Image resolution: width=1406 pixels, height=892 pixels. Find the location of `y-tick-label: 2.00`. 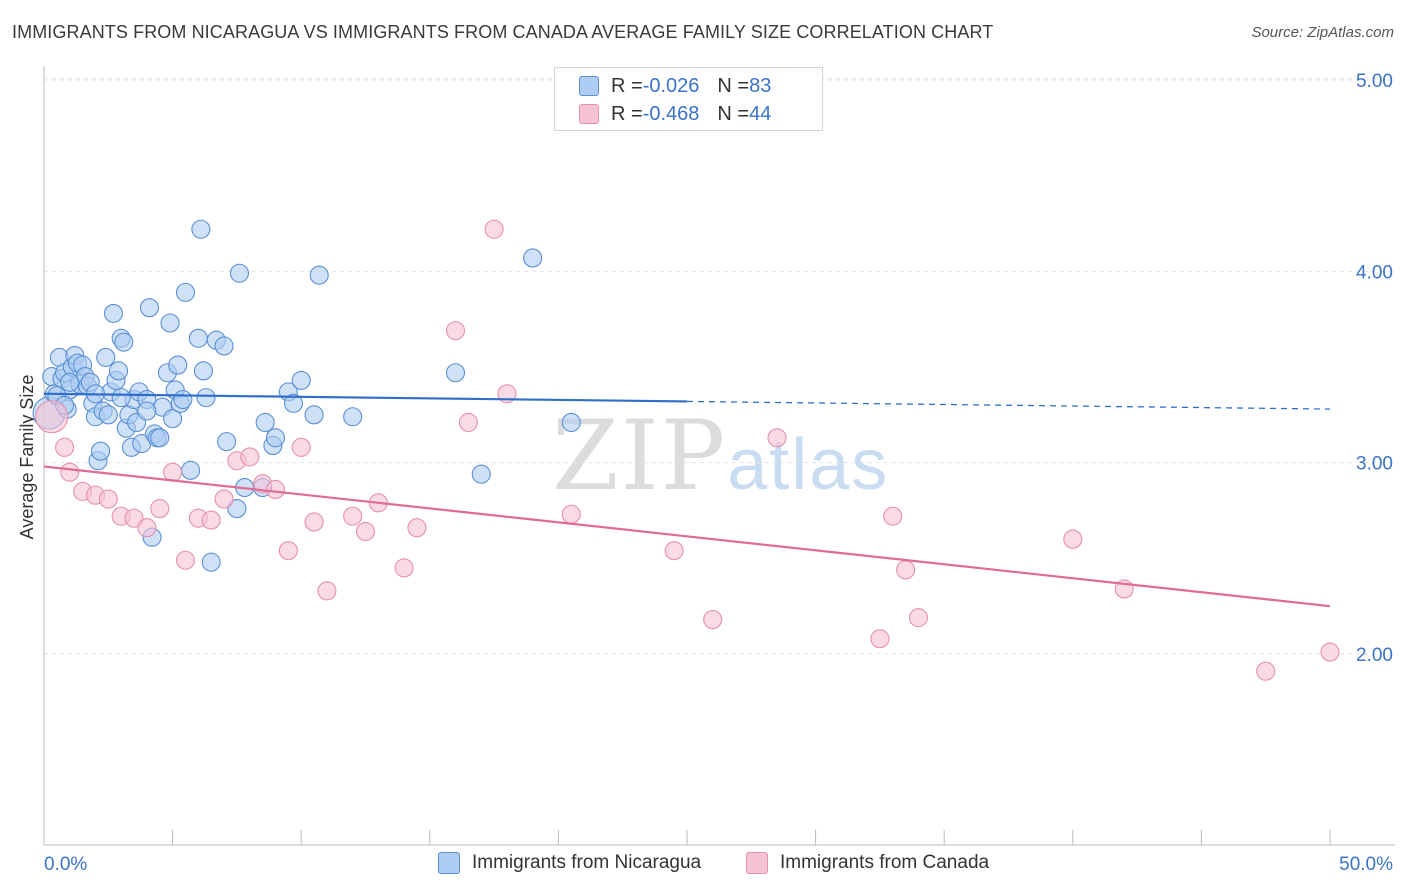

y-tick-label: 2.00 is located at coordinates (1374, 655).